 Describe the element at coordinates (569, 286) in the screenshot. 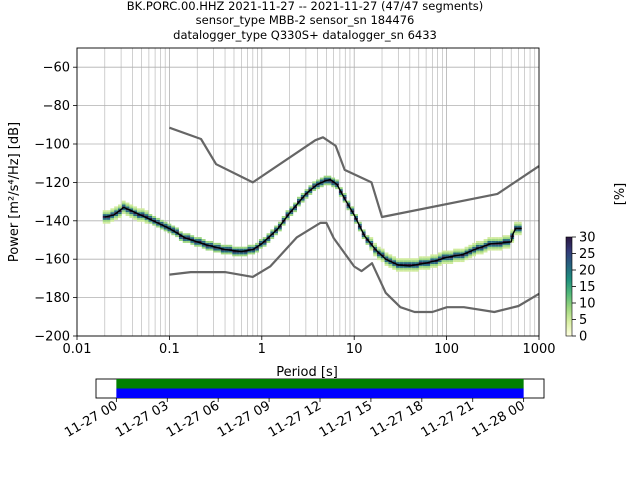

I see `colorbar-gradient` at that location.